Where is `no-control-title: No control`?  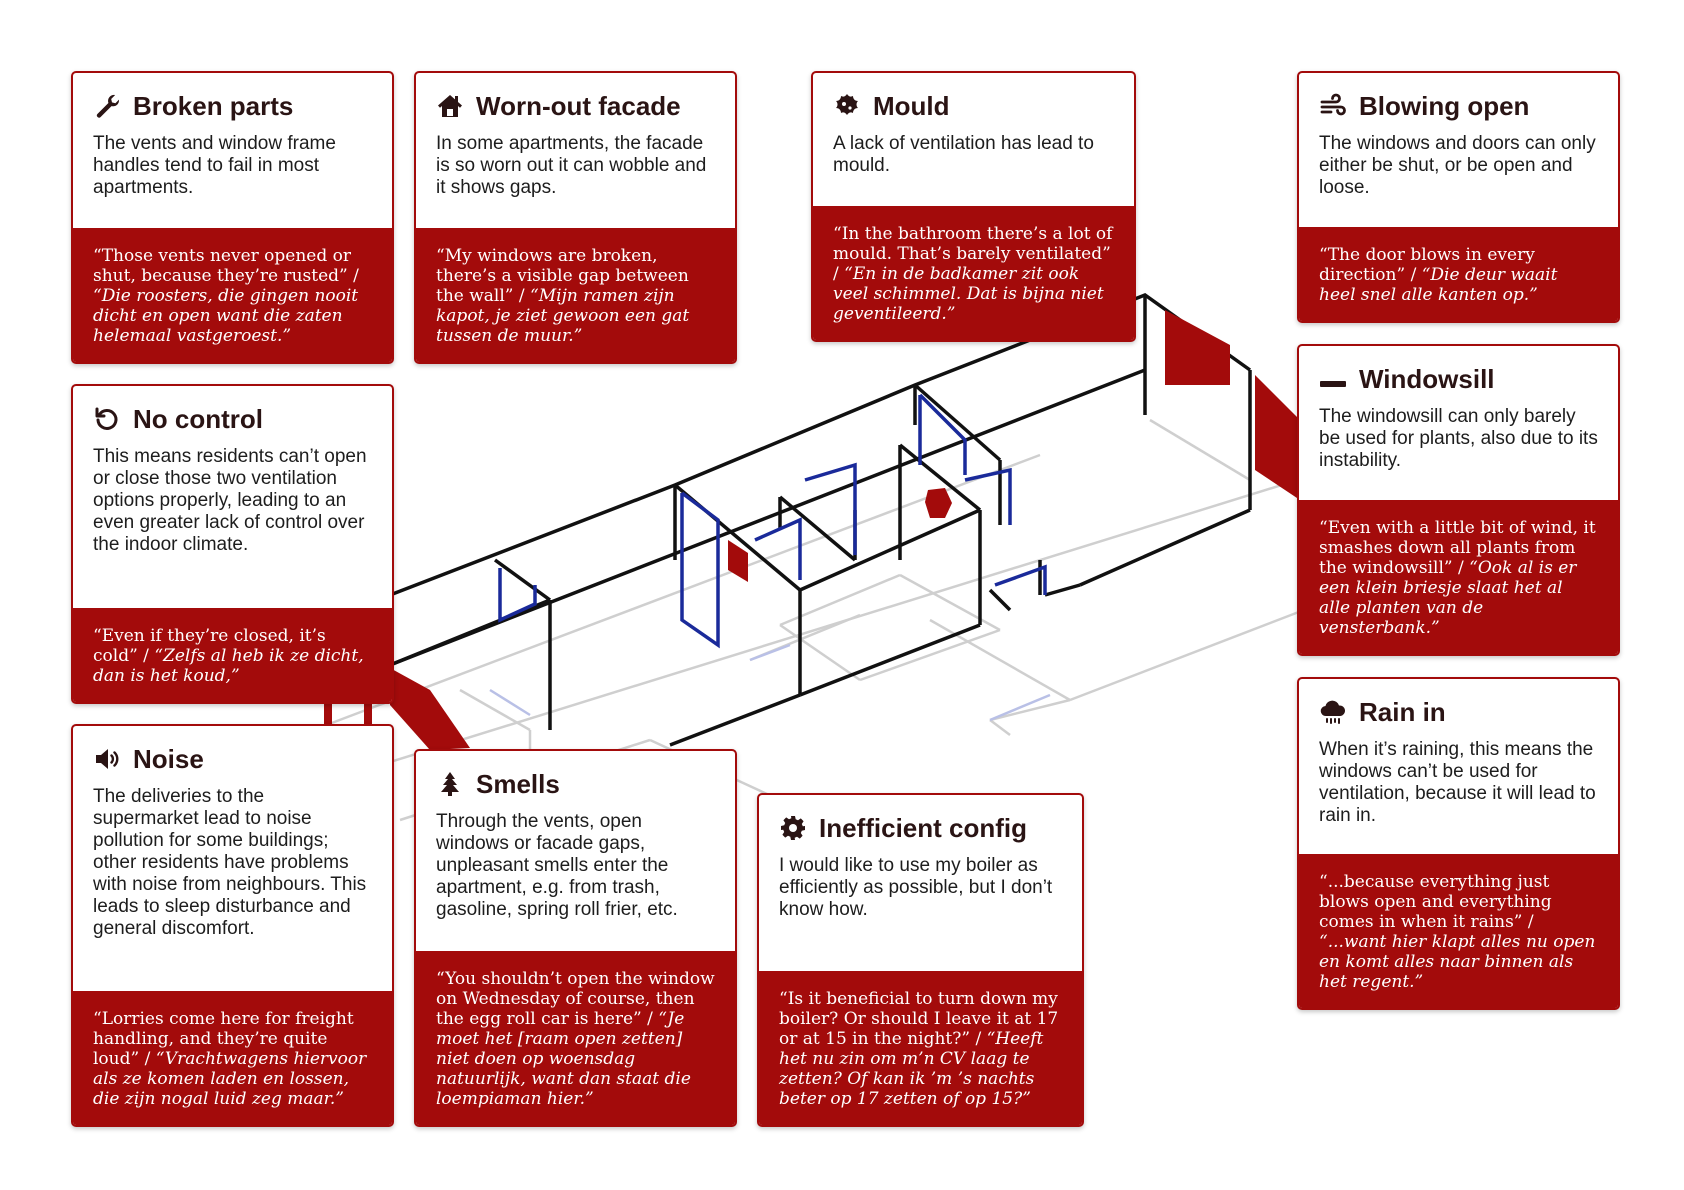
no-control-title: No control is located at coordinates (198, 419).